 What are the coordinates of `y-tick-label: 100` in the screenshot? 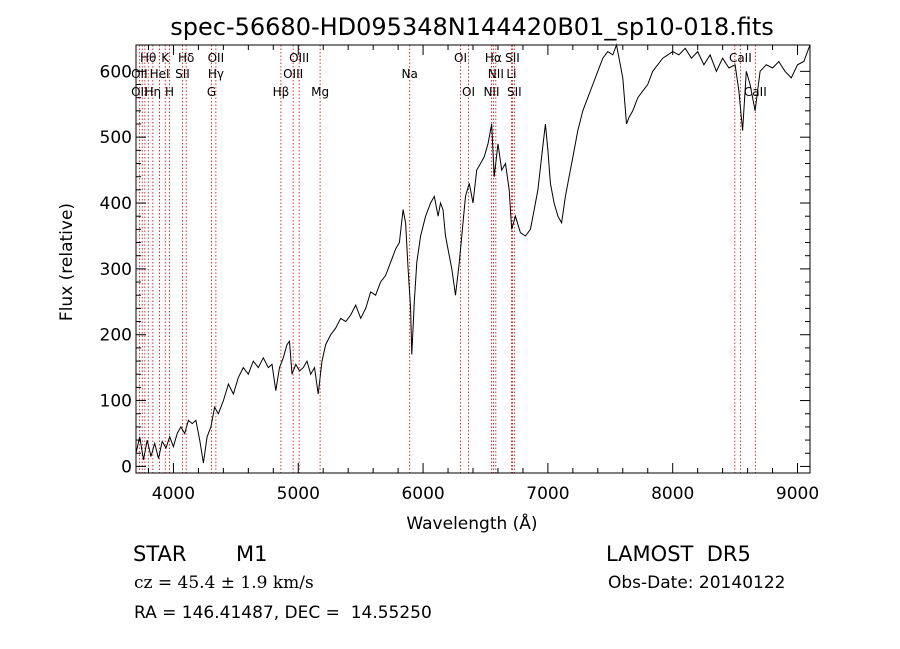 It's located at (116, 402).